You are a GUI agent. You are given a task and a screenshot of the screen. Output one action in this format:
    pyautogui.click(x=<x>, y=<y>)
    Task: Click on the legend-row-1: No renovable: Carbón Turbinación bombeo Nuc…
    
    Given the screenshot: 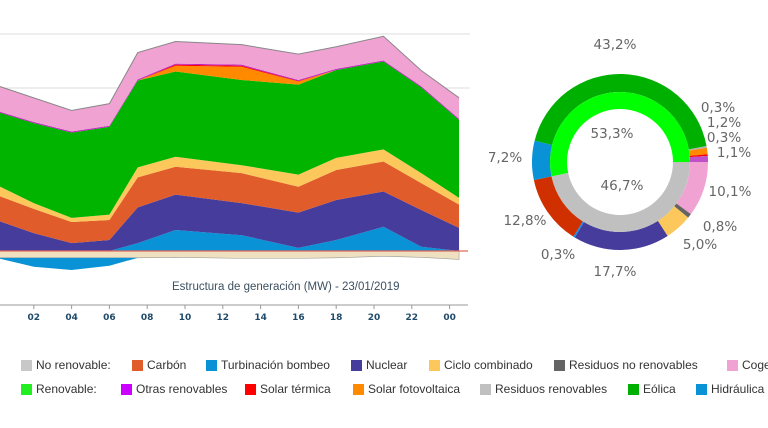 What is the action you would take?
    pyautogui.click(x=384, y=366)
    